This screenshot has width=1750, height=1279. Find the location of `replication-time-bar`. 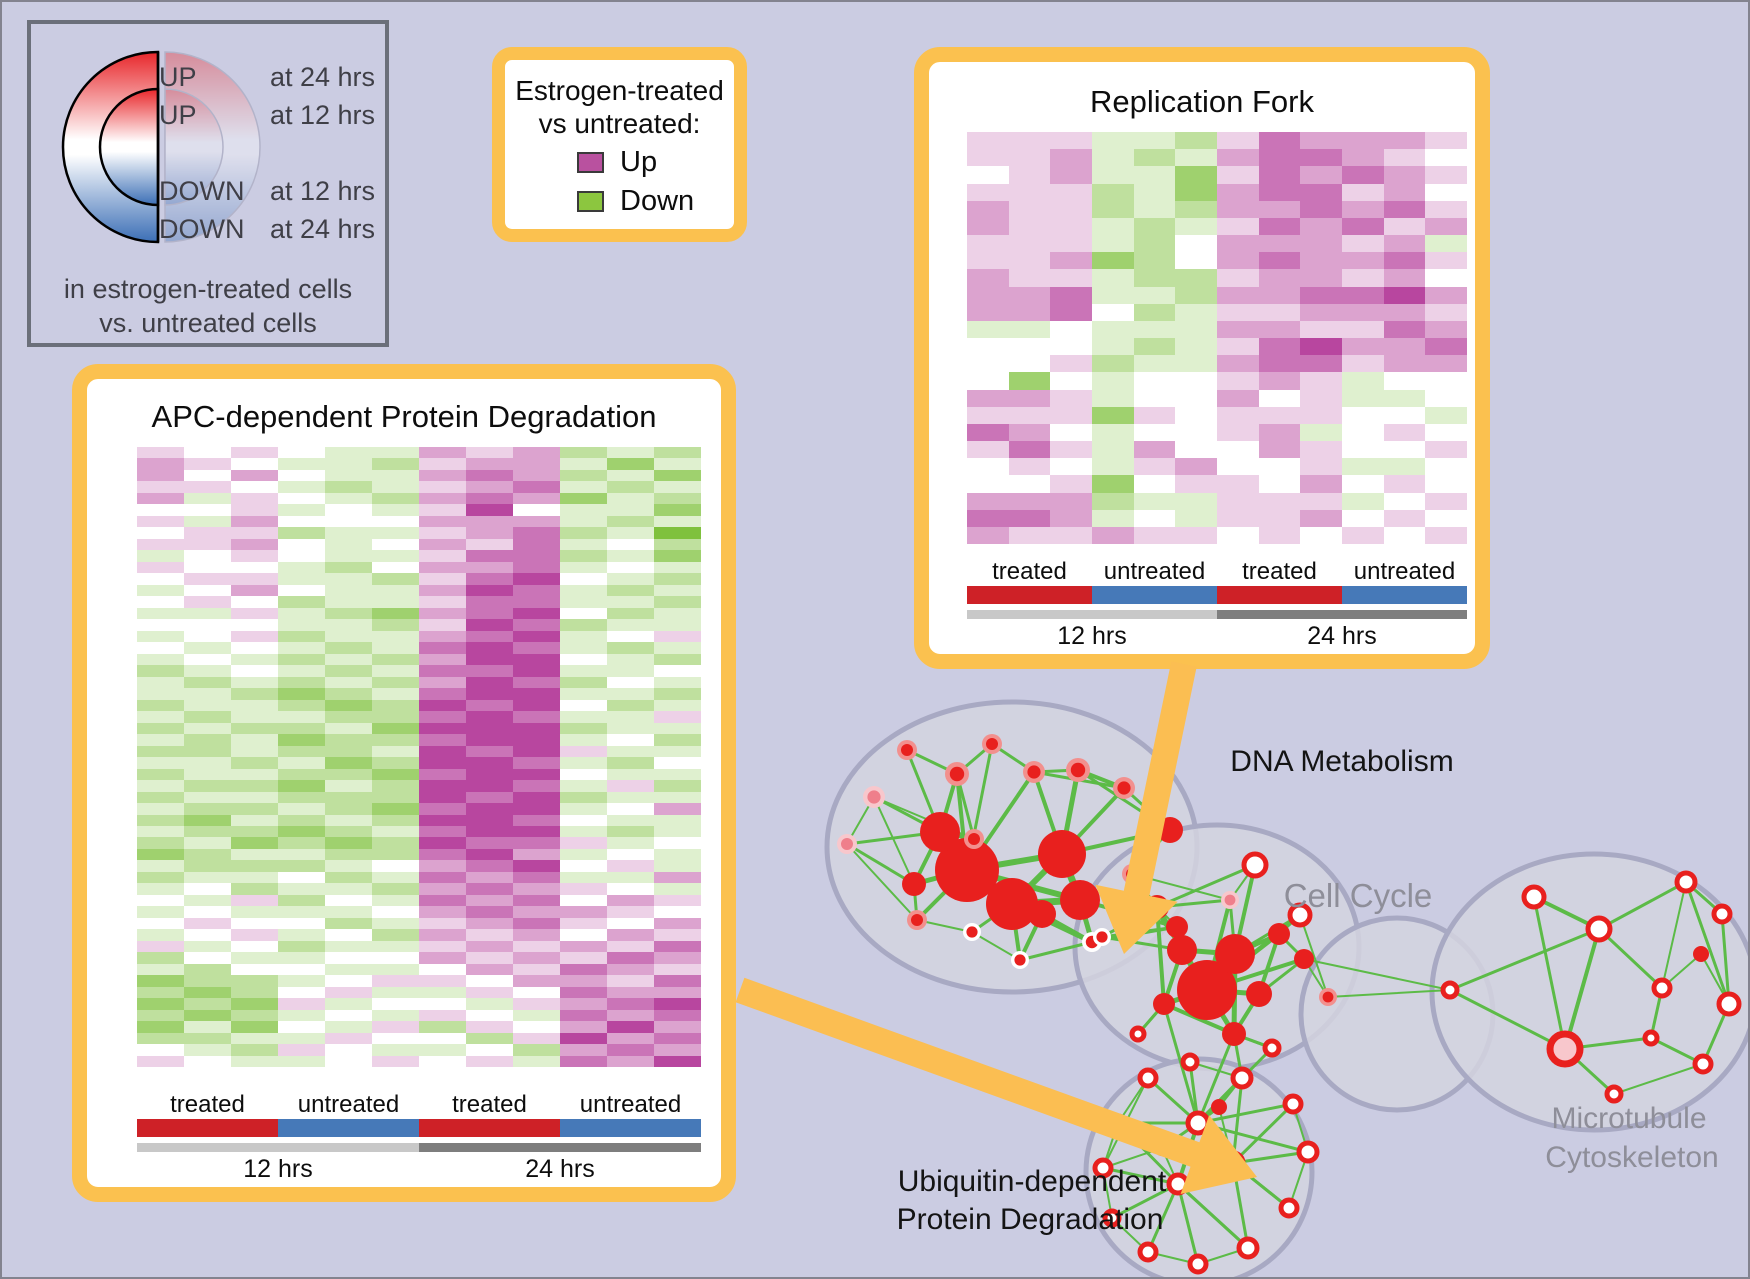

replication-time-bar is located at coordinates (1217, 614).